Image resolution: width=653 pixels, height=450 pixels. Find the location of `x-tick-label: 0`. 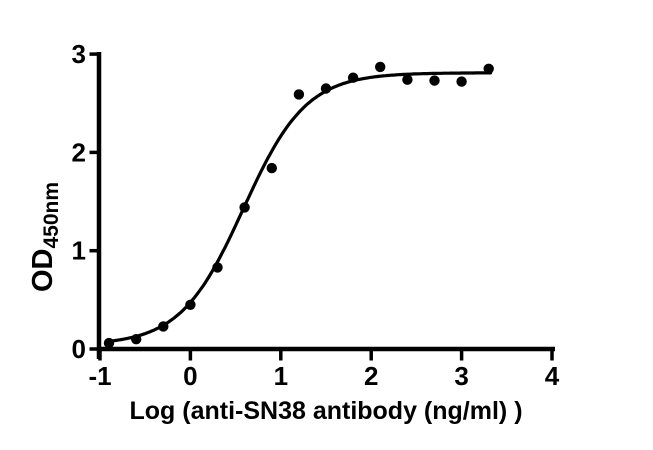

x-tick-label: 0 is located at coordinates (190, 376).